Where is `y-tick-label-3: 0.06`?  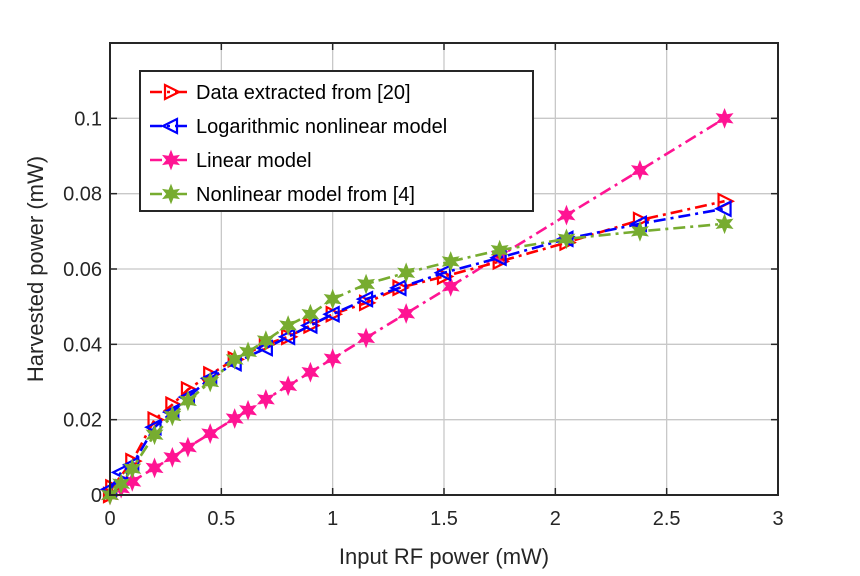 y-tick-label-3: 0.06 is located at coordinates (82, 270).